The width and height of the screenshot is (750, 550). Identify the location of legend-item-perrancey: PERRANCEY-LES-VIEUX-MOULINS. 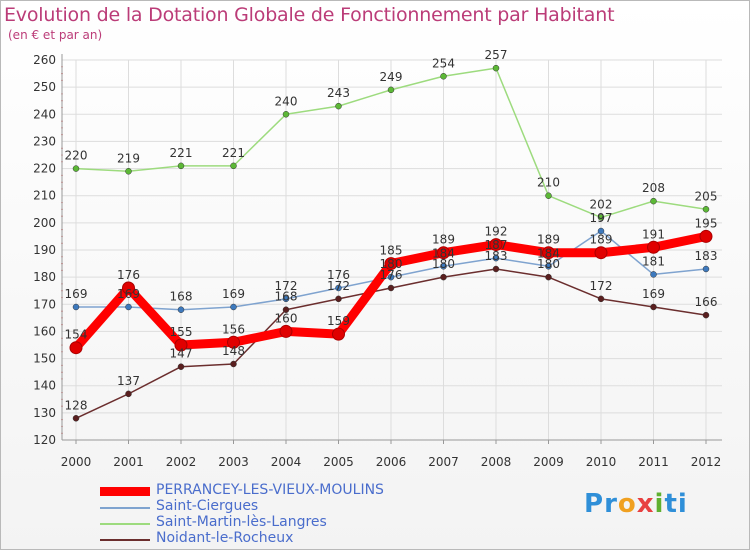
(265, 491).